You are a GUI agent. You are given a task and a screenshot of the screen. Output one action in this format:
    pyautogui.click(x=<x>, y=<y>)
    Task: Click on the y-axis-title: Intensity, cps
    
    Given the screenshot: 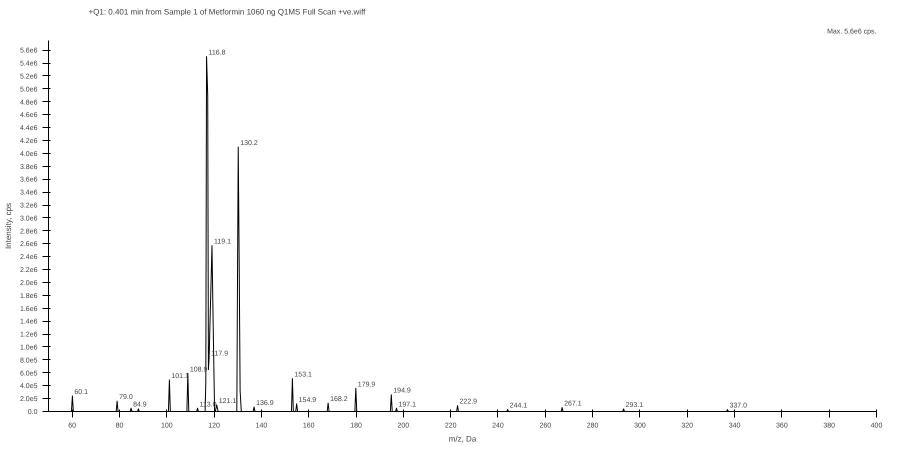 What is the action you would take?
    pyautogui.click(x=8, y=226)
    